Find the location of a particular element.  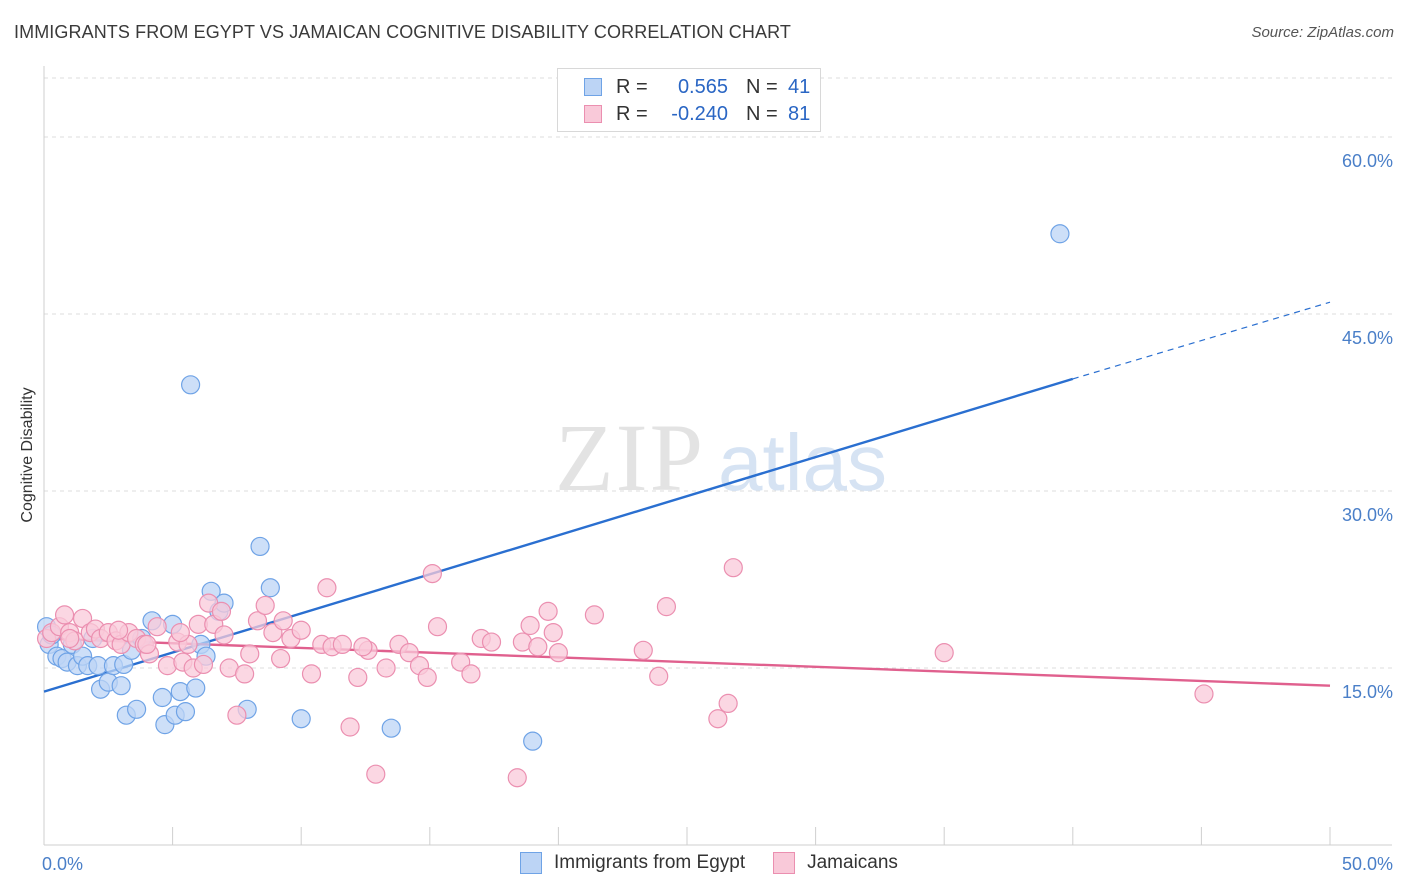

x-tick-label: 0.0% is located at coordinates (62, 864).